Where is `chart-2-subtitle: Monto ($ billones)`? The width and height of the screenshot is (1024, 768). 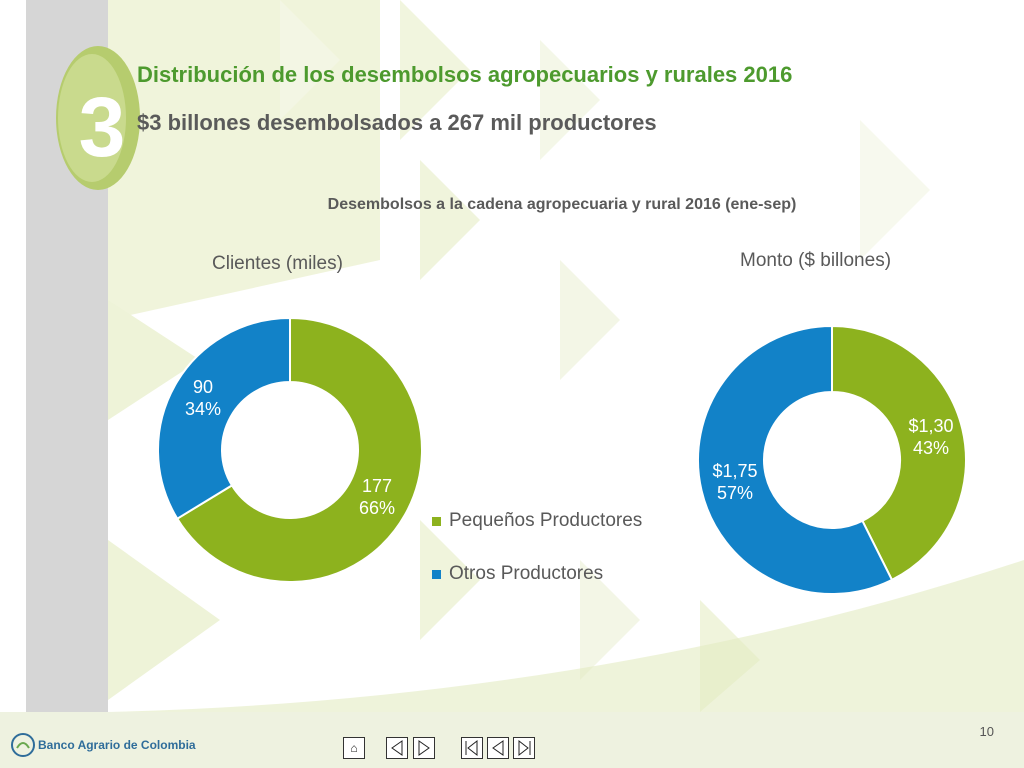
chart-2-subtitle: Monto ($ billones) is located at coordinates (816, 260).